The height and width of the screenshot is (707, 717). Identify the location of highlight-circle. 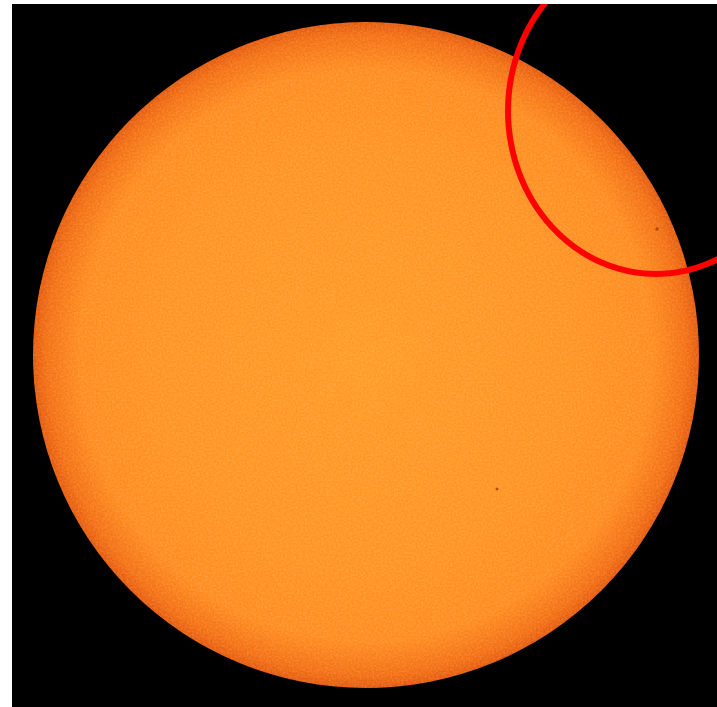
(611, 140).